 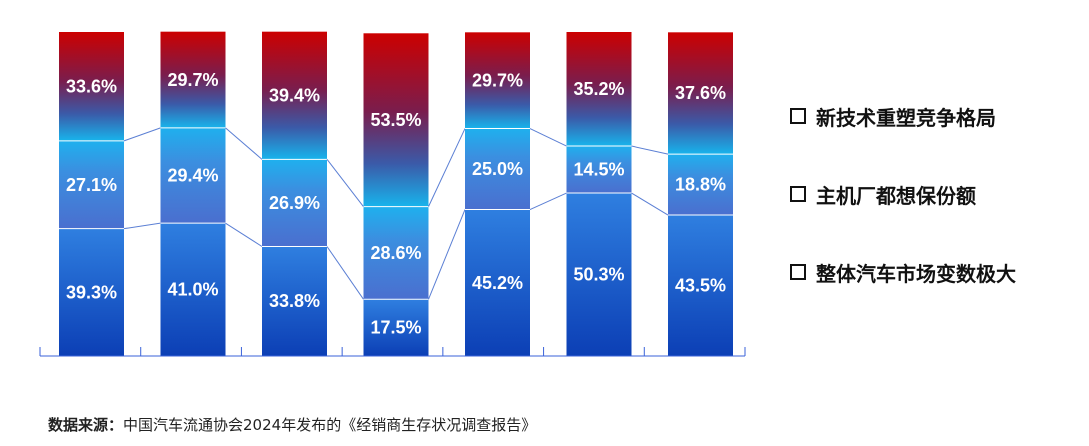 I want to click on source-label: 数据来源：, so click(x=86, y=425).